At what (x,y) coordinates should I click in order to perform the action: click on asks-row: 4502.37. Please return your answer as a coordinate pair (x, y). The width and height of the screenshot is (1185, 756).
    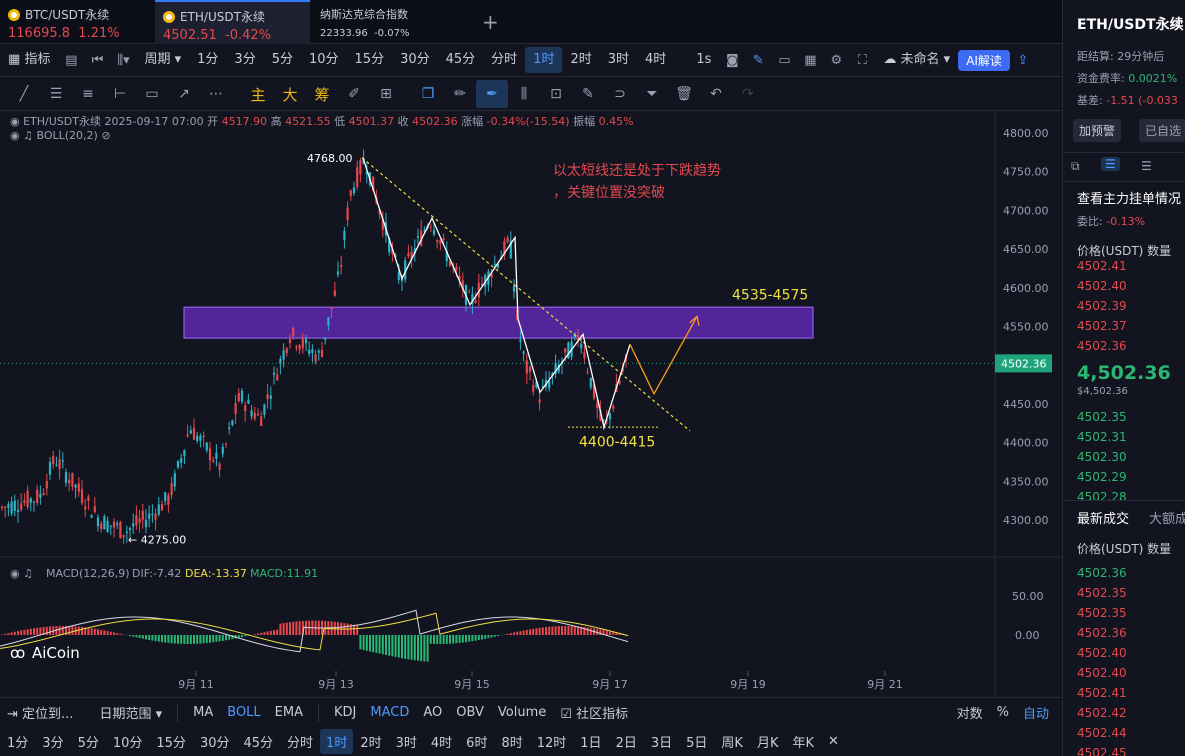
    Looking at the image, I should click on (1102, 326).